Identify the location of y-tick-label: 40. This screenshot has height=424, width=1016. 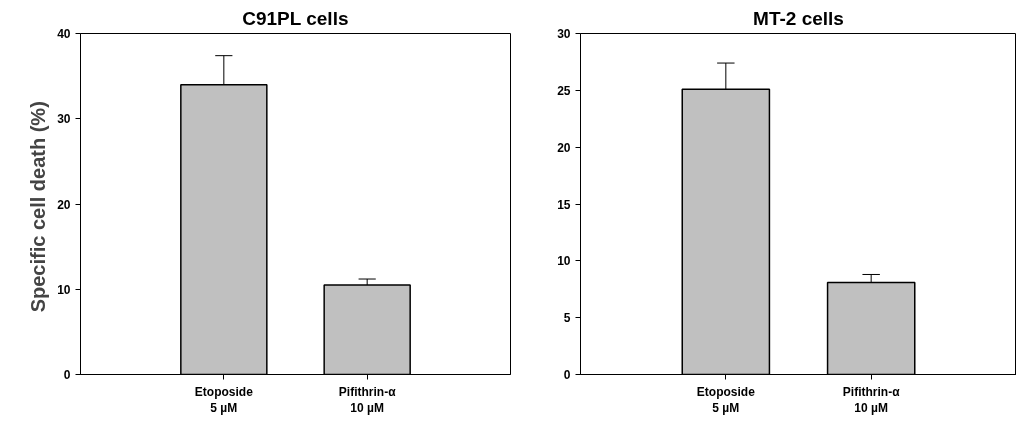
(64, 34).